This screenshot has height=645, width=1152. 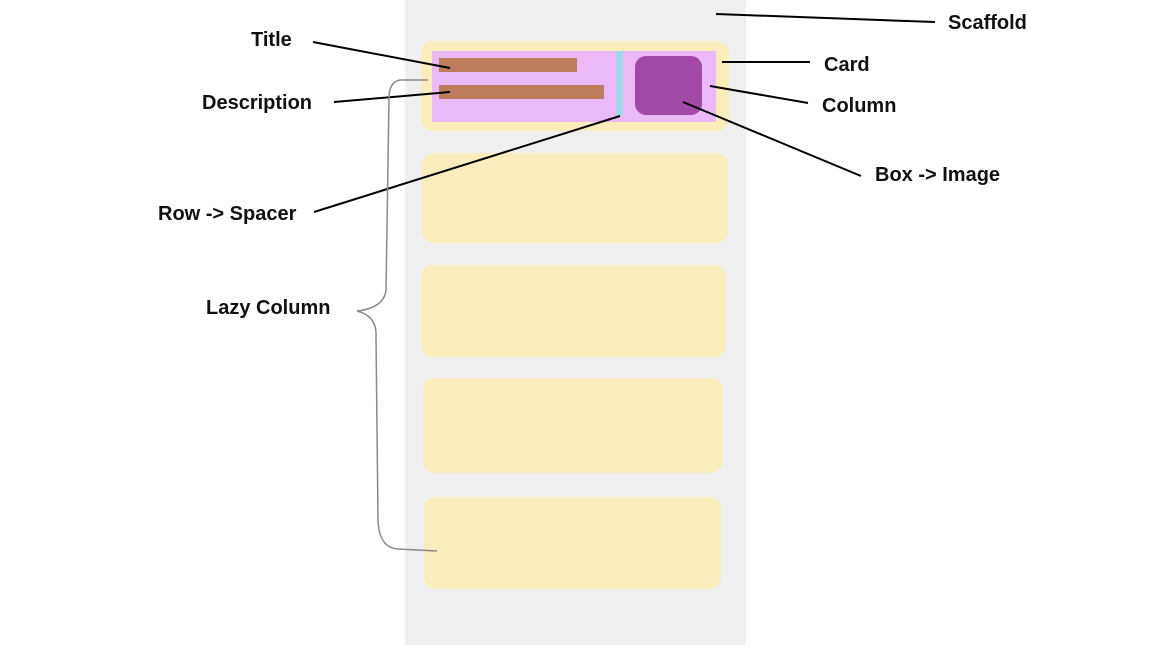 What do you see at coordinates (508, 65) in the screenshot?
I see `title-bar` at bounding box center [508, 65].